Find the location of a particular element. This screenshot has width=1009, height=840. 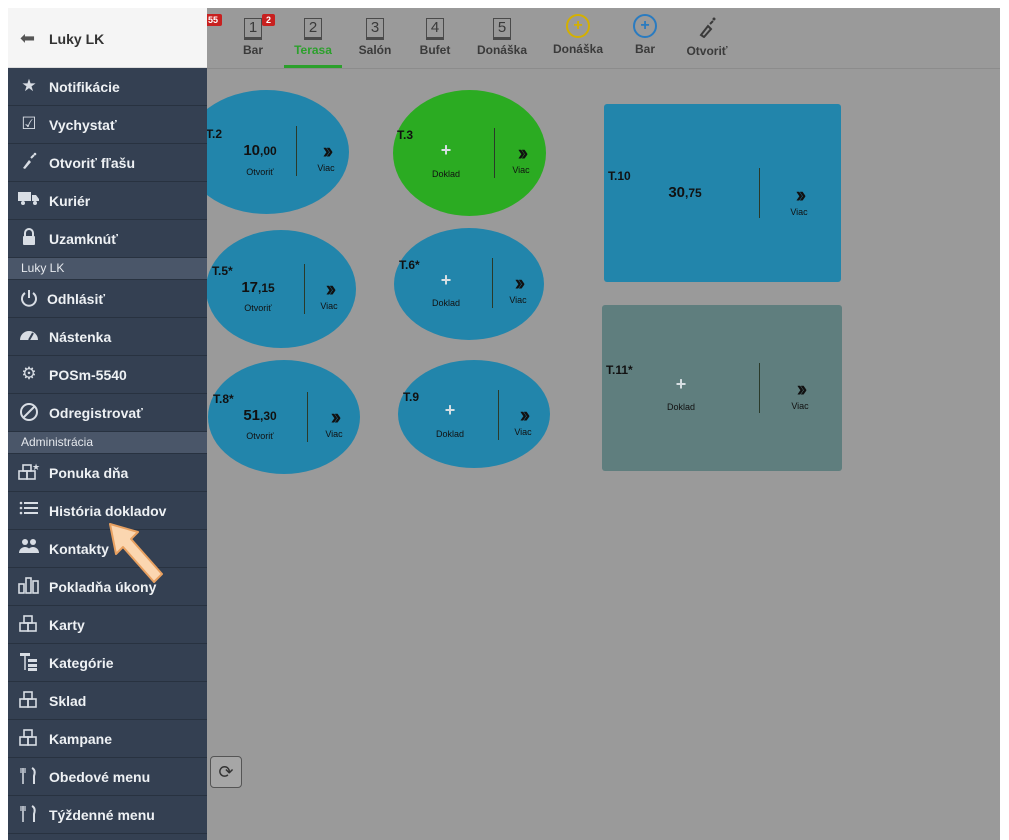

users-icon is located at coordinates (29, 548).